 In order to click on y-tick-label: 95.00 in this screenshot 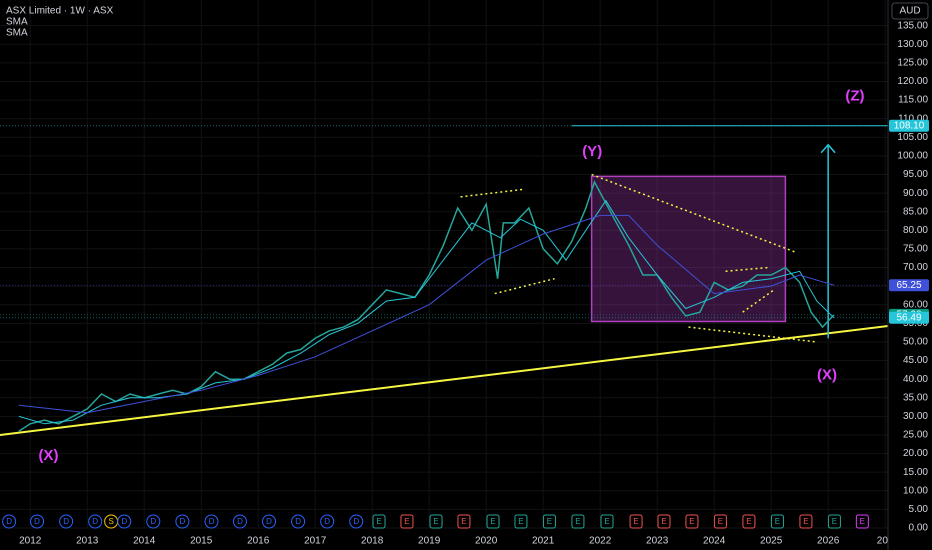, I will do `click(915, 174)`.